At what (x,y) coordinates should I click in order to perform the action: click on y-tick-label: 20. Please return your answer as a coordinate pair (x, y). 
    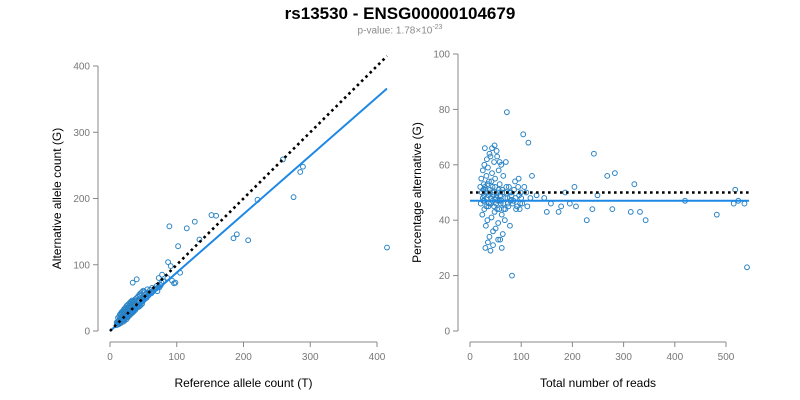
    Looking at the image, I should click on (445, 276).